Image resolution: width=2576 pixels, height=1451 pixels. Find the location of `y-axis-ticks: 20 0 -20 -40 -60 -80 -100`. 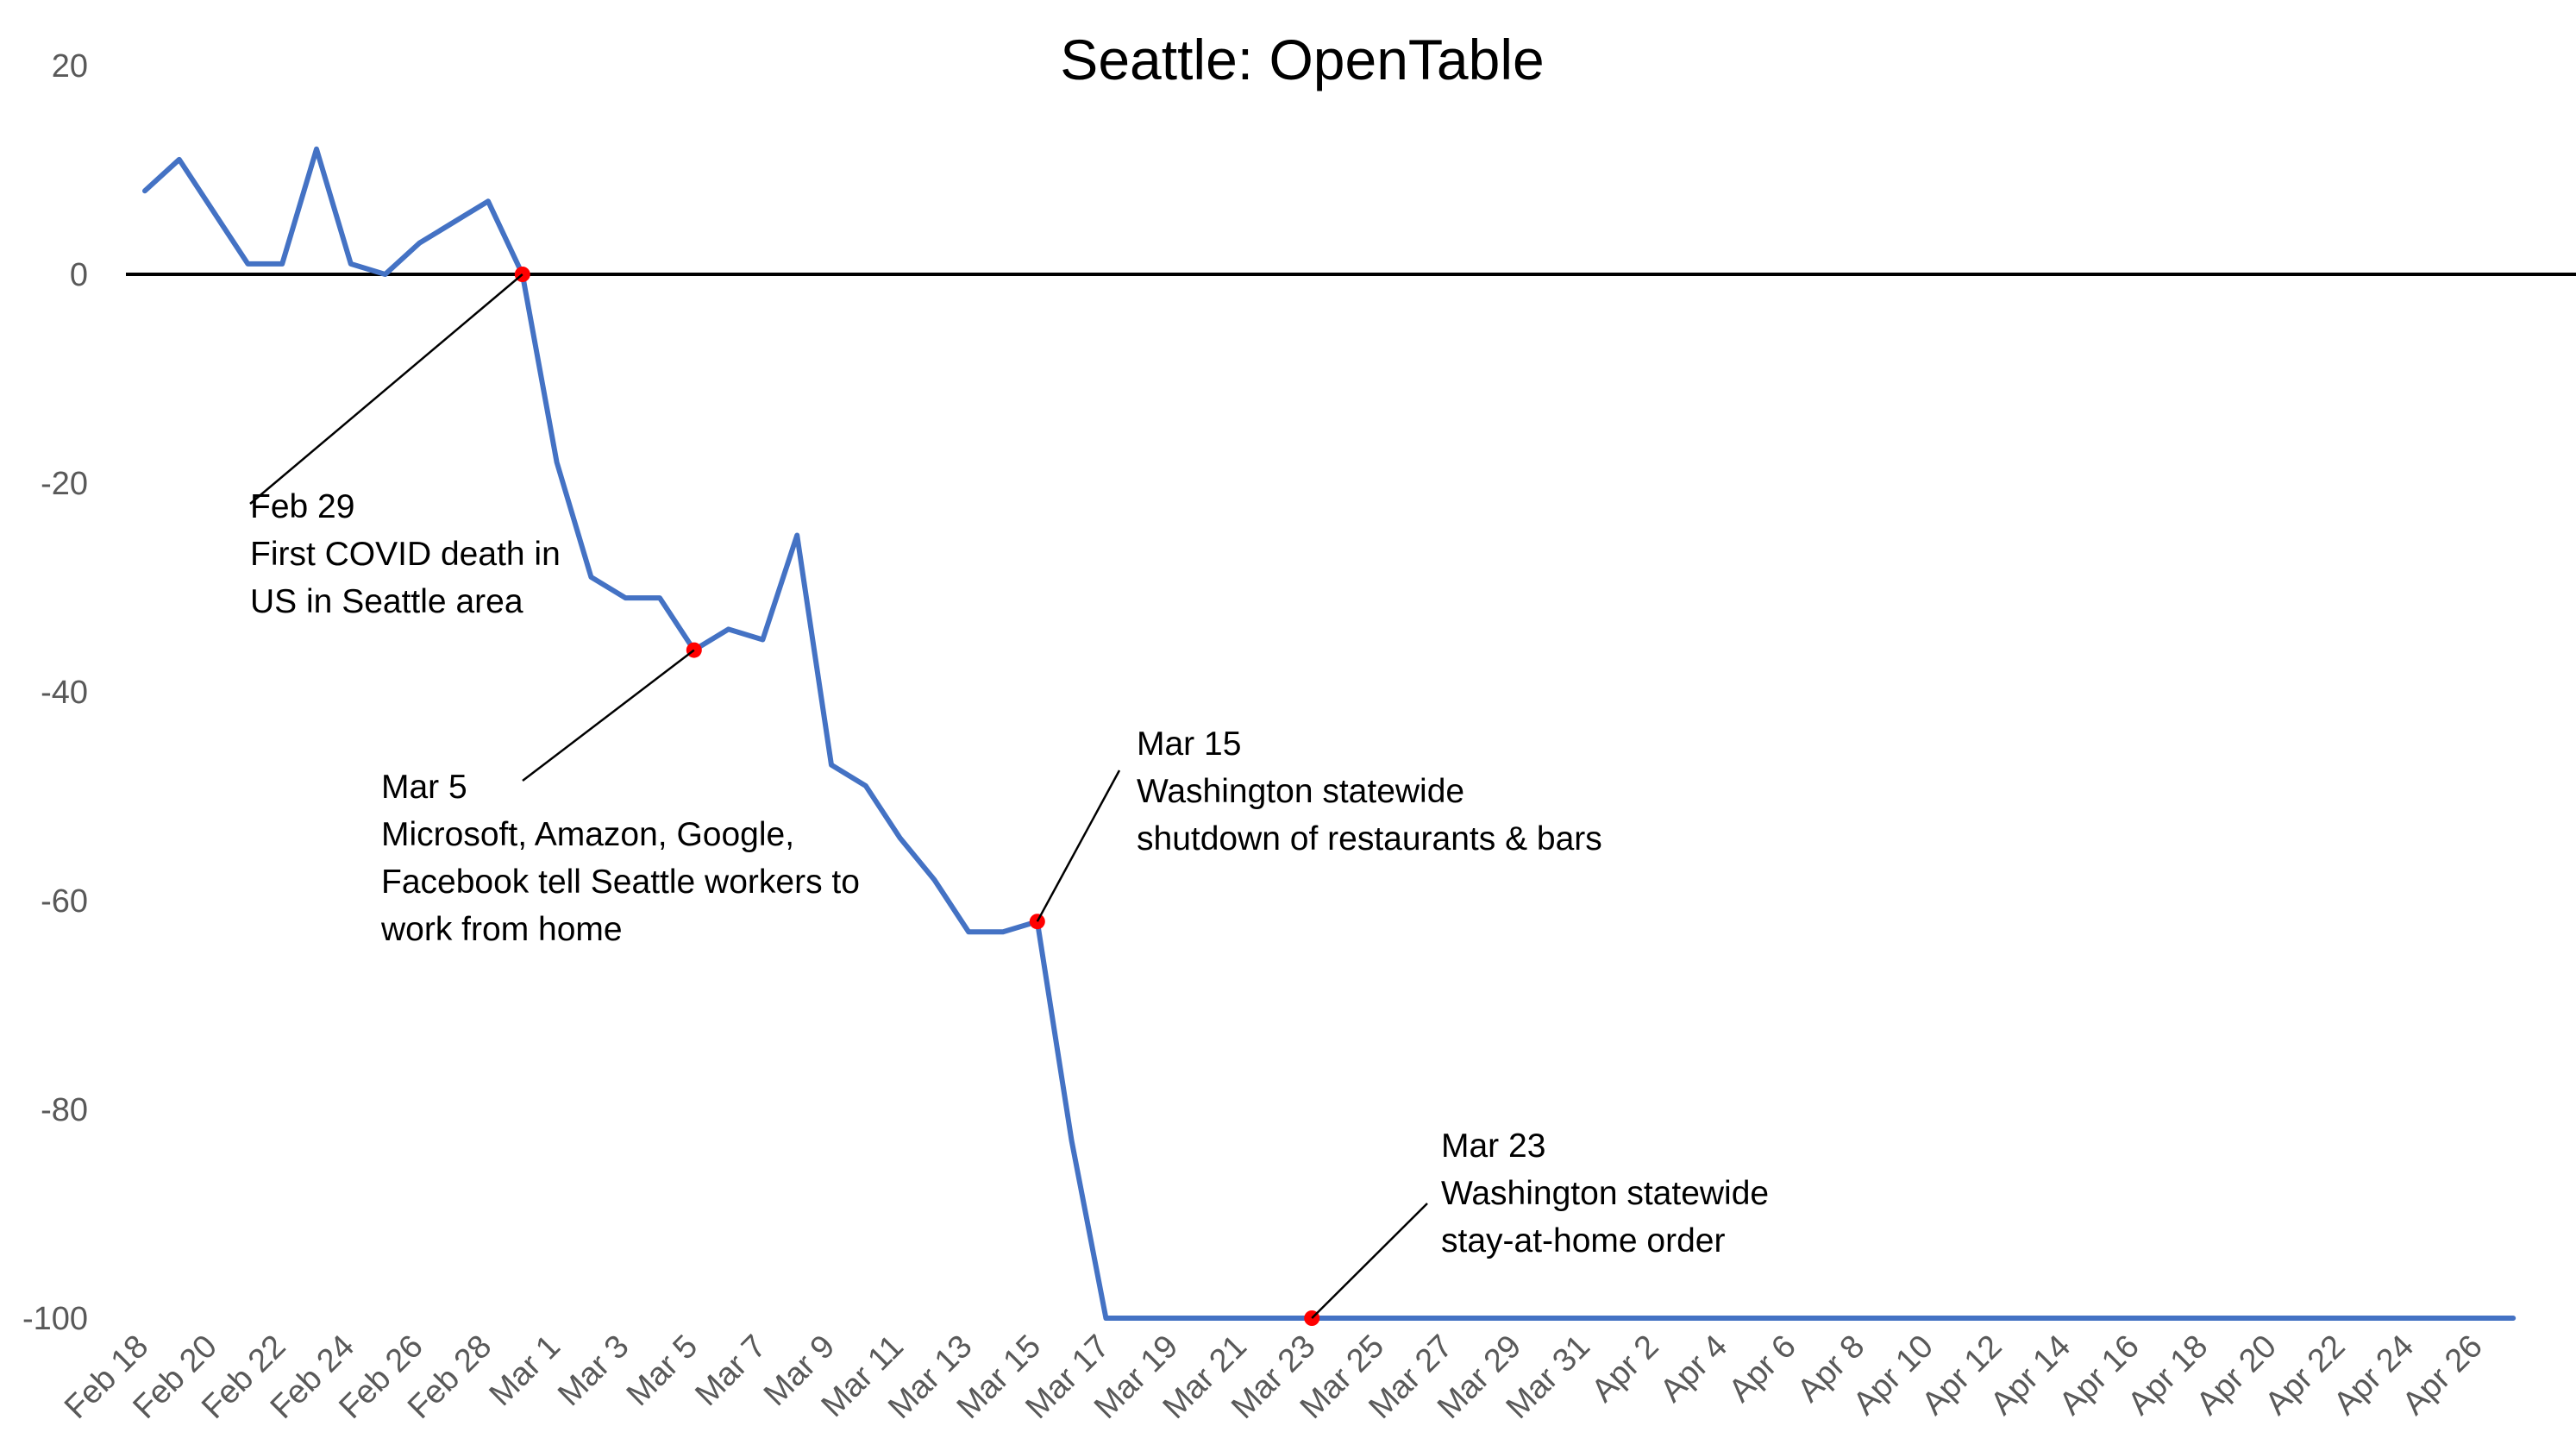

y-axis-ticks: 20 0 -20 -40 -60 -80 -100 is located at coordinates (55, 692).